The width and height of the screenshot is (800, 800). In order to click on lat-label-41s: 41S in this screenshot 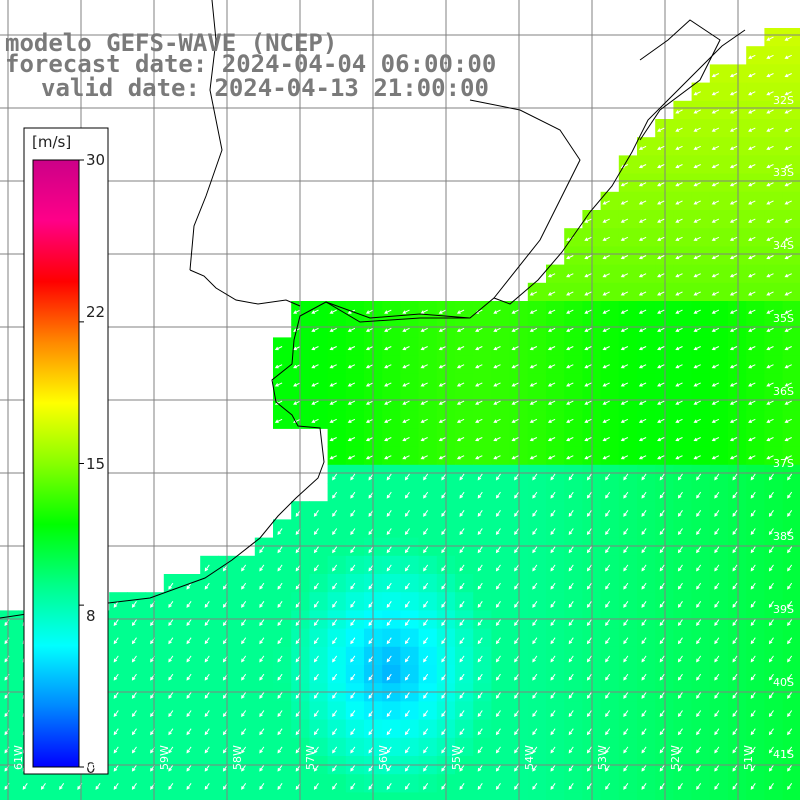, I will do `click(783, 754)`.